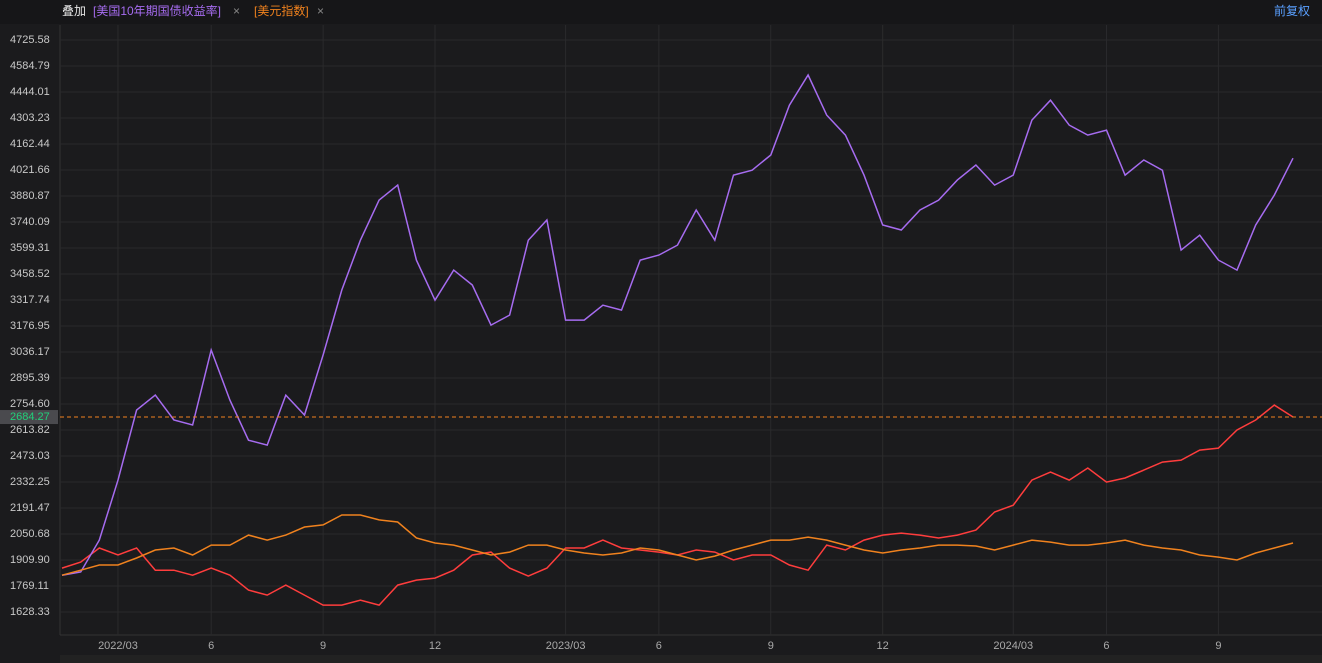  What do you see at coordinates (30, 248) in the screenshot?
I see `y-tick-label: 3599.31` at bounding box center [30, 248].